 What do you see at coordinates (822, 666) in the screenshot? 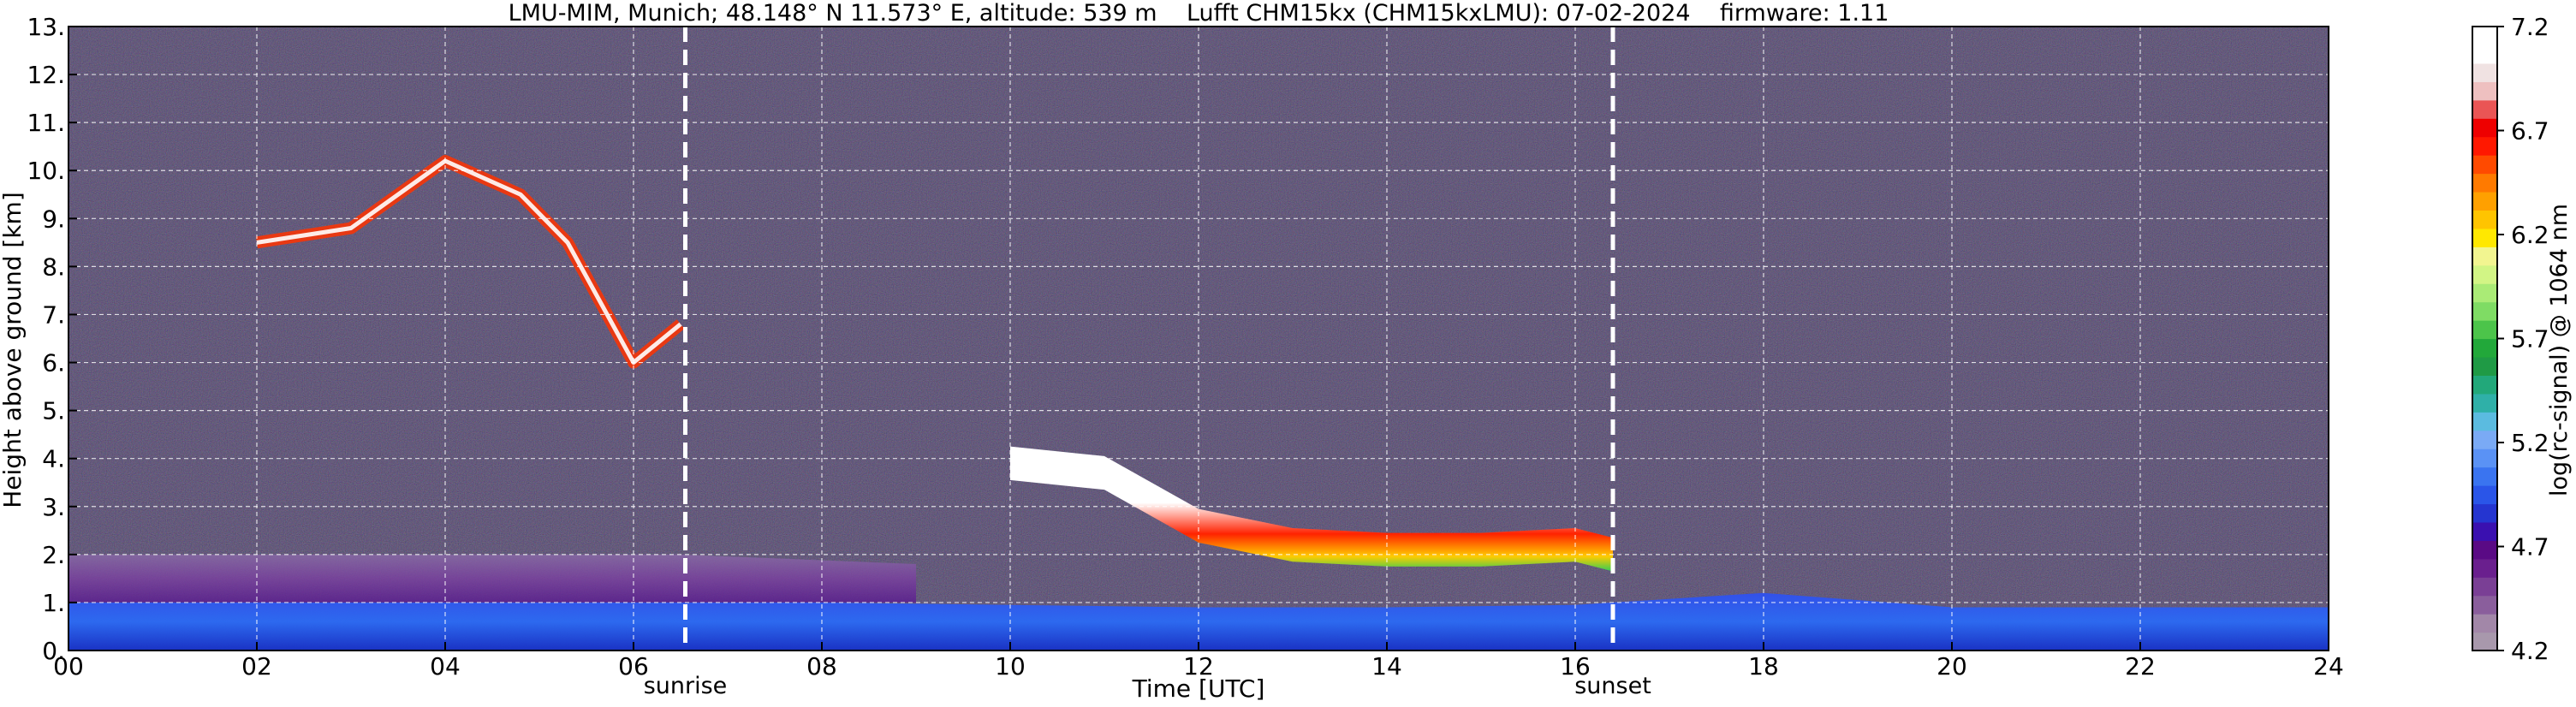
I see `x-tick-label: 08` at bounding box center [822, 666].